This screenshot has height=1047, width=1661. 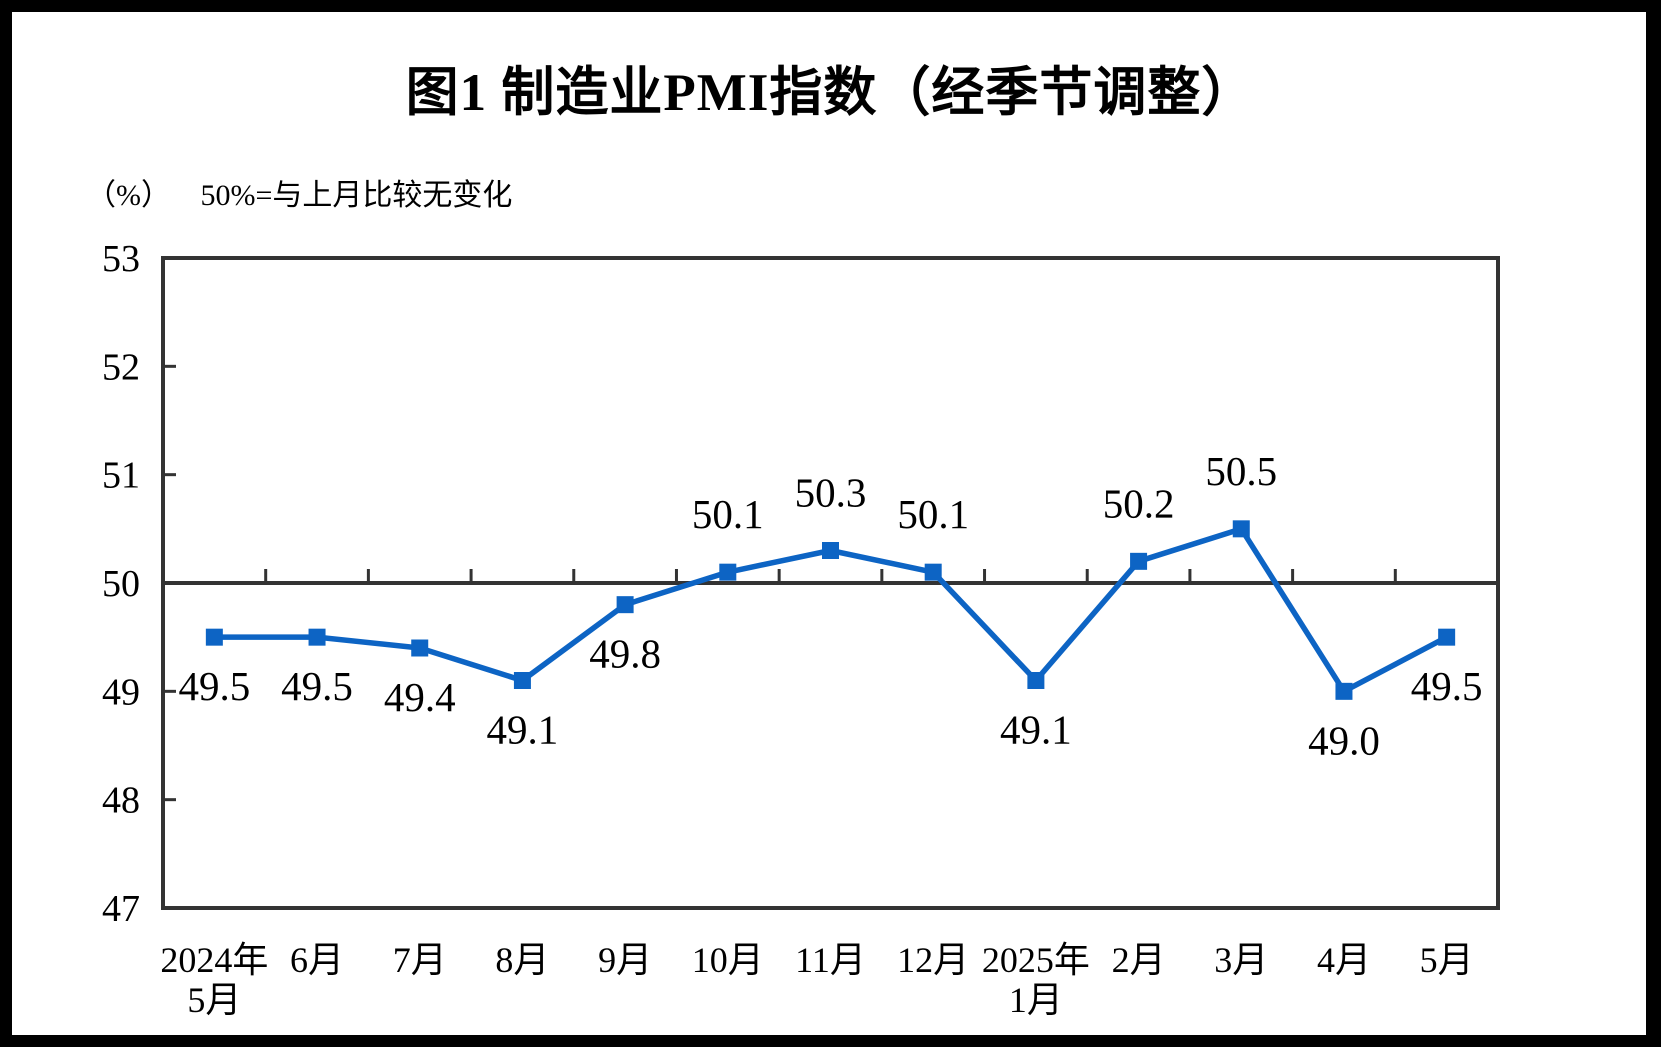 What do you see at coordinates (522, 960) in the screenshot?
I see `category-label: 8月` at bounding box center [522, 960].